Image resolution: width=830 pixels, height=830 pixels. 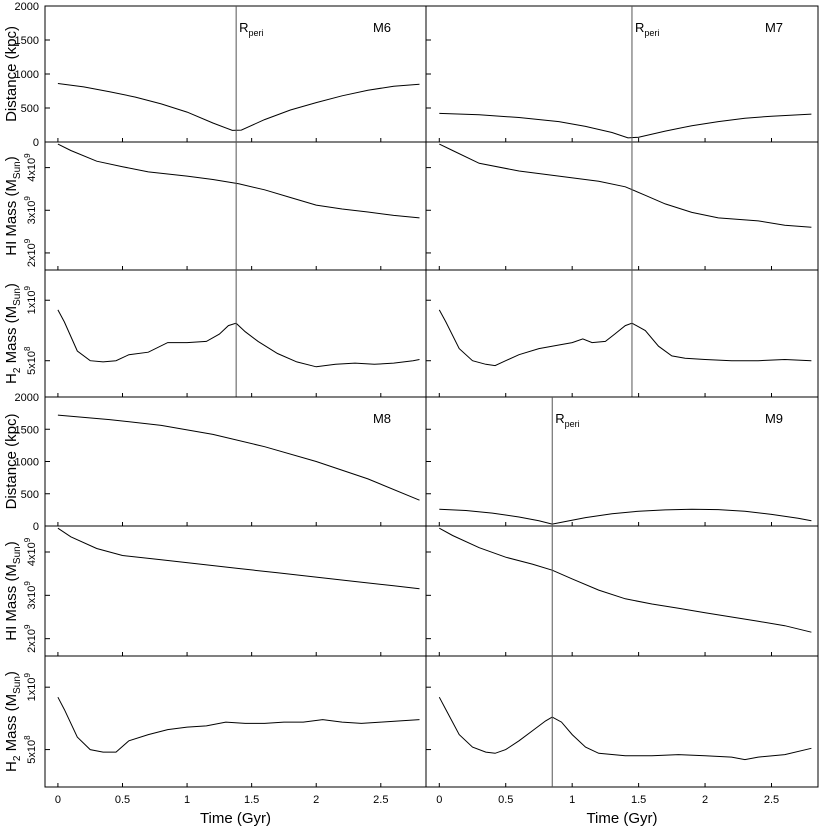 What do you see at coordinates (638, 800) in the screenshot?
I see `x-tick-label: 1.5` at bounding box center [638, 800].